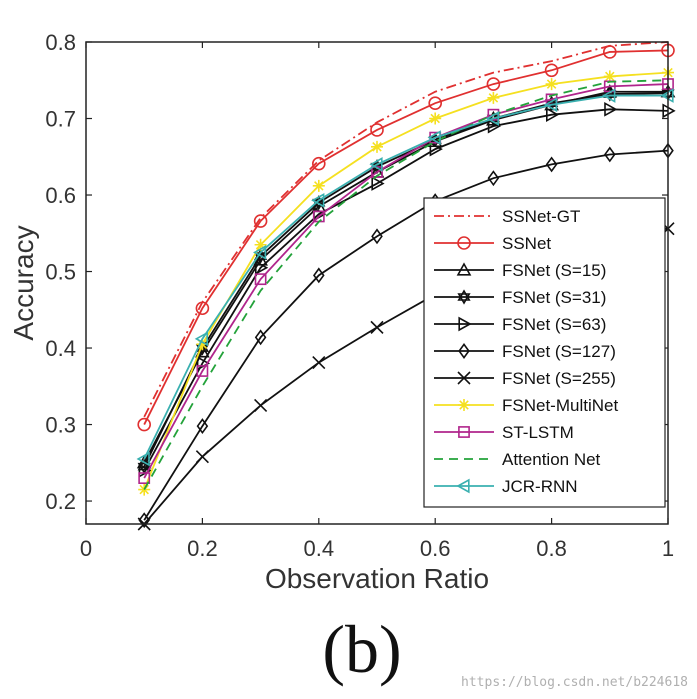  I want to click on legend-item-st-lstm: ST-LSTM, so click(504, 432).